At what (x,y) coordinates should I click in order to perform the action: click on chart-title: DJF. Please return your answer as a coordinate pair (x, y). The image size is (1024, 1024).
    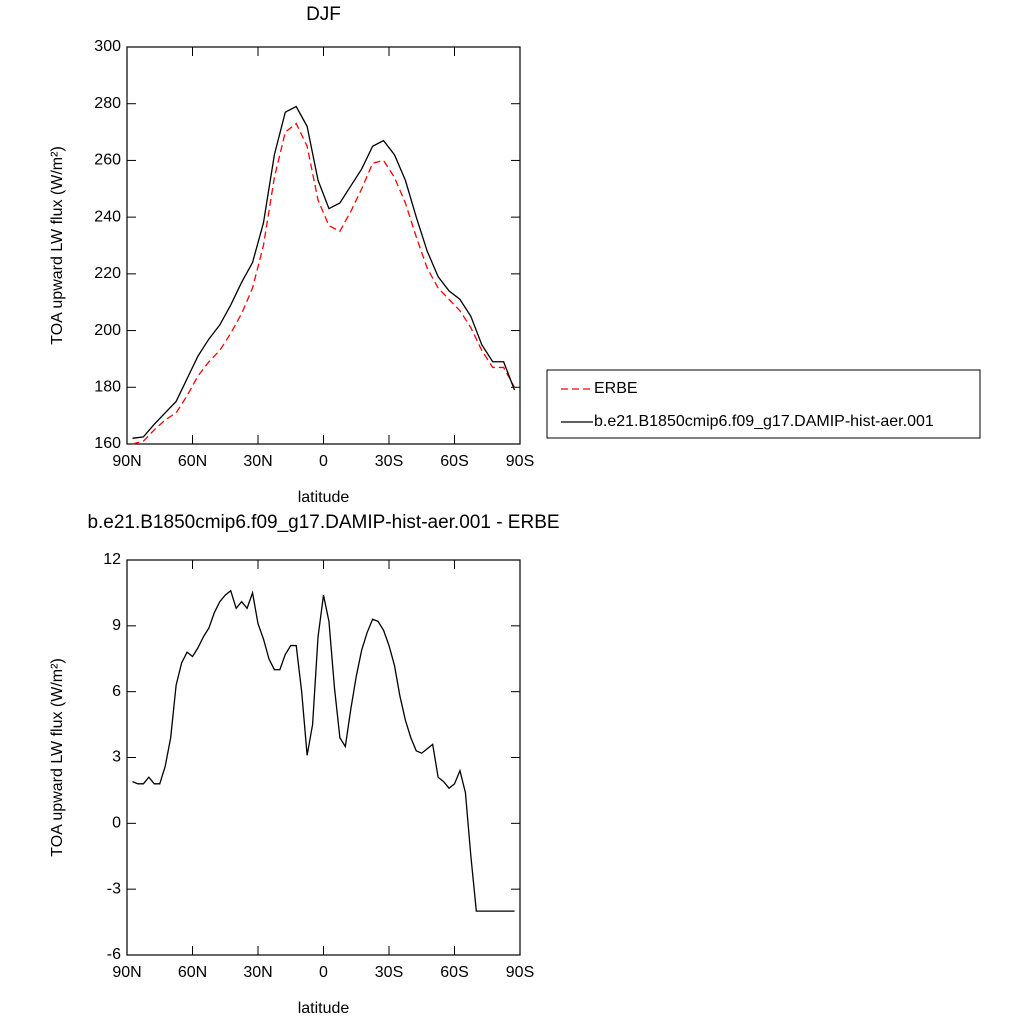
    Looking at the image, I should click on (323, 14).